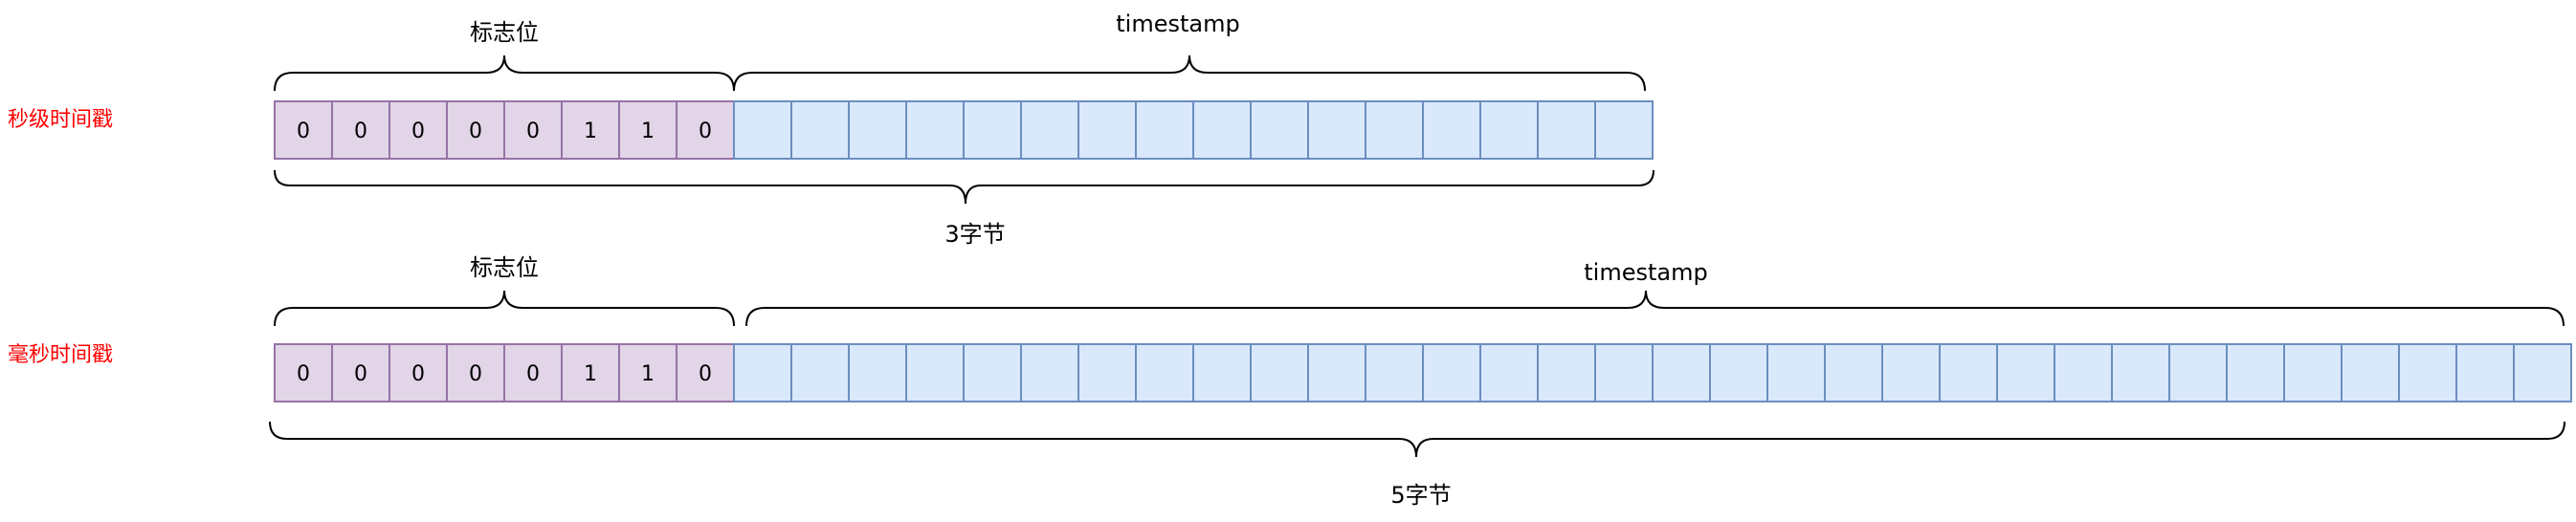 The height and width of the screenshot is (522, 2576). What do you see at coordinates (60, 355) in the screenshot?
I see `row-label: 毫秒时间戳` at bounding box center [60, 355].